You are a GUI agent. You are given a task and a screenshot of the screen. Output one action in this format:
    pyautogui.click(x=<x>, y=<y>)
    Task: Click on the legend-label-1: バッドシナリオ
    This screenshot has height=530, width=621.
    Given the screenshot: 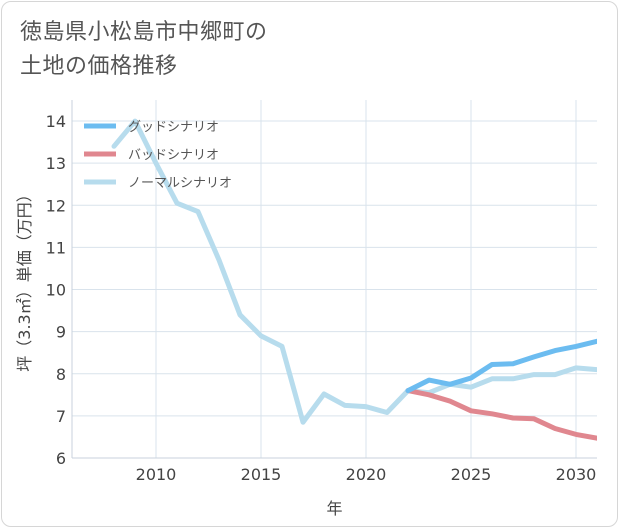 What is the action you would take?
    pyautogui.click(x=173, y=155)
    